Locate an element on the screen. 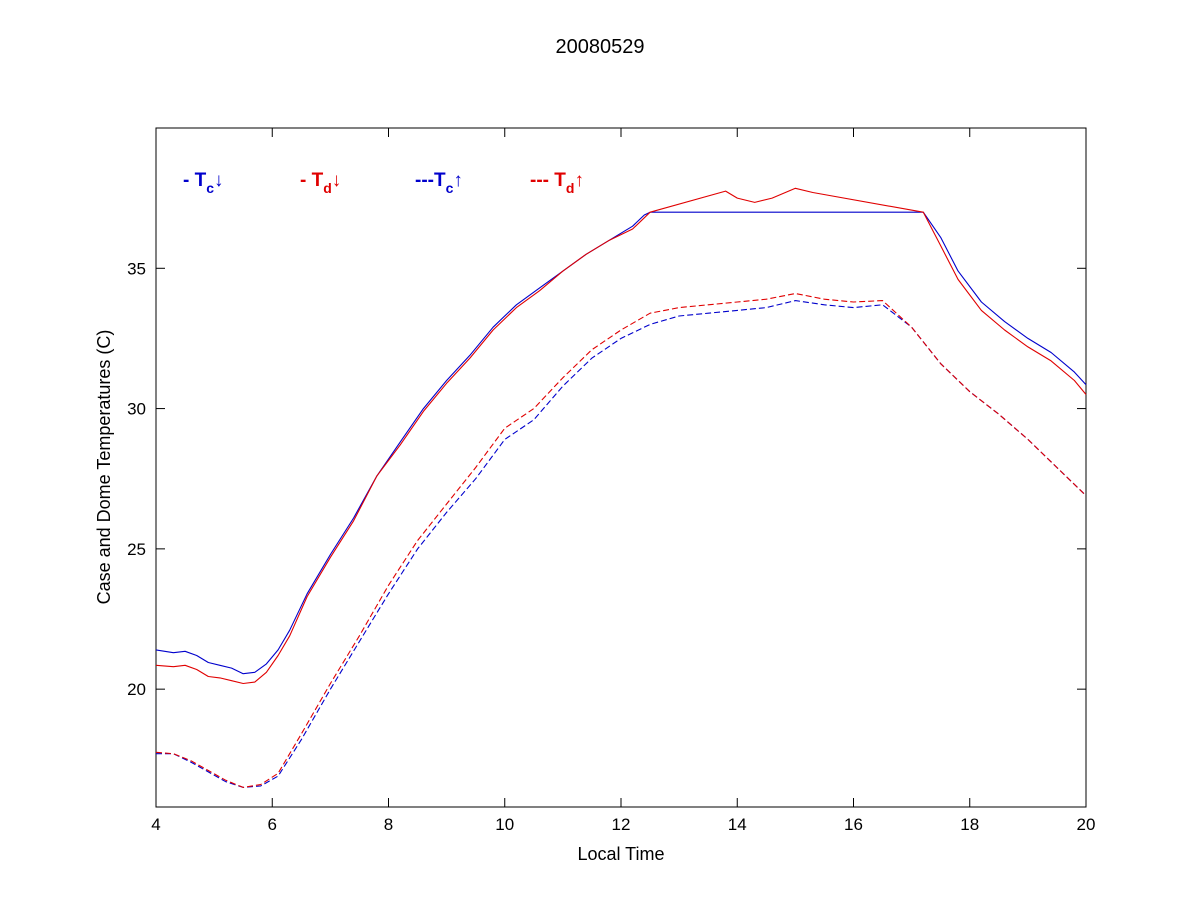 The image size is (1200, 900). x-tick-label: 20 is located at coordinates (1086, 824).